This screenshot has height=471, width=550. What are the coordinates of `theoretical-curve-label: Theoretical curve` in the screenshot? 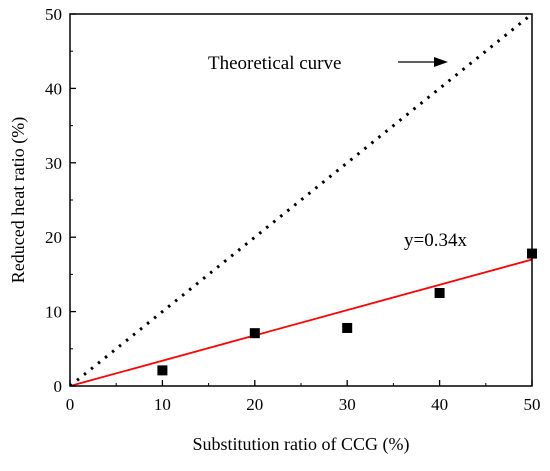 It's located at (274, 63).